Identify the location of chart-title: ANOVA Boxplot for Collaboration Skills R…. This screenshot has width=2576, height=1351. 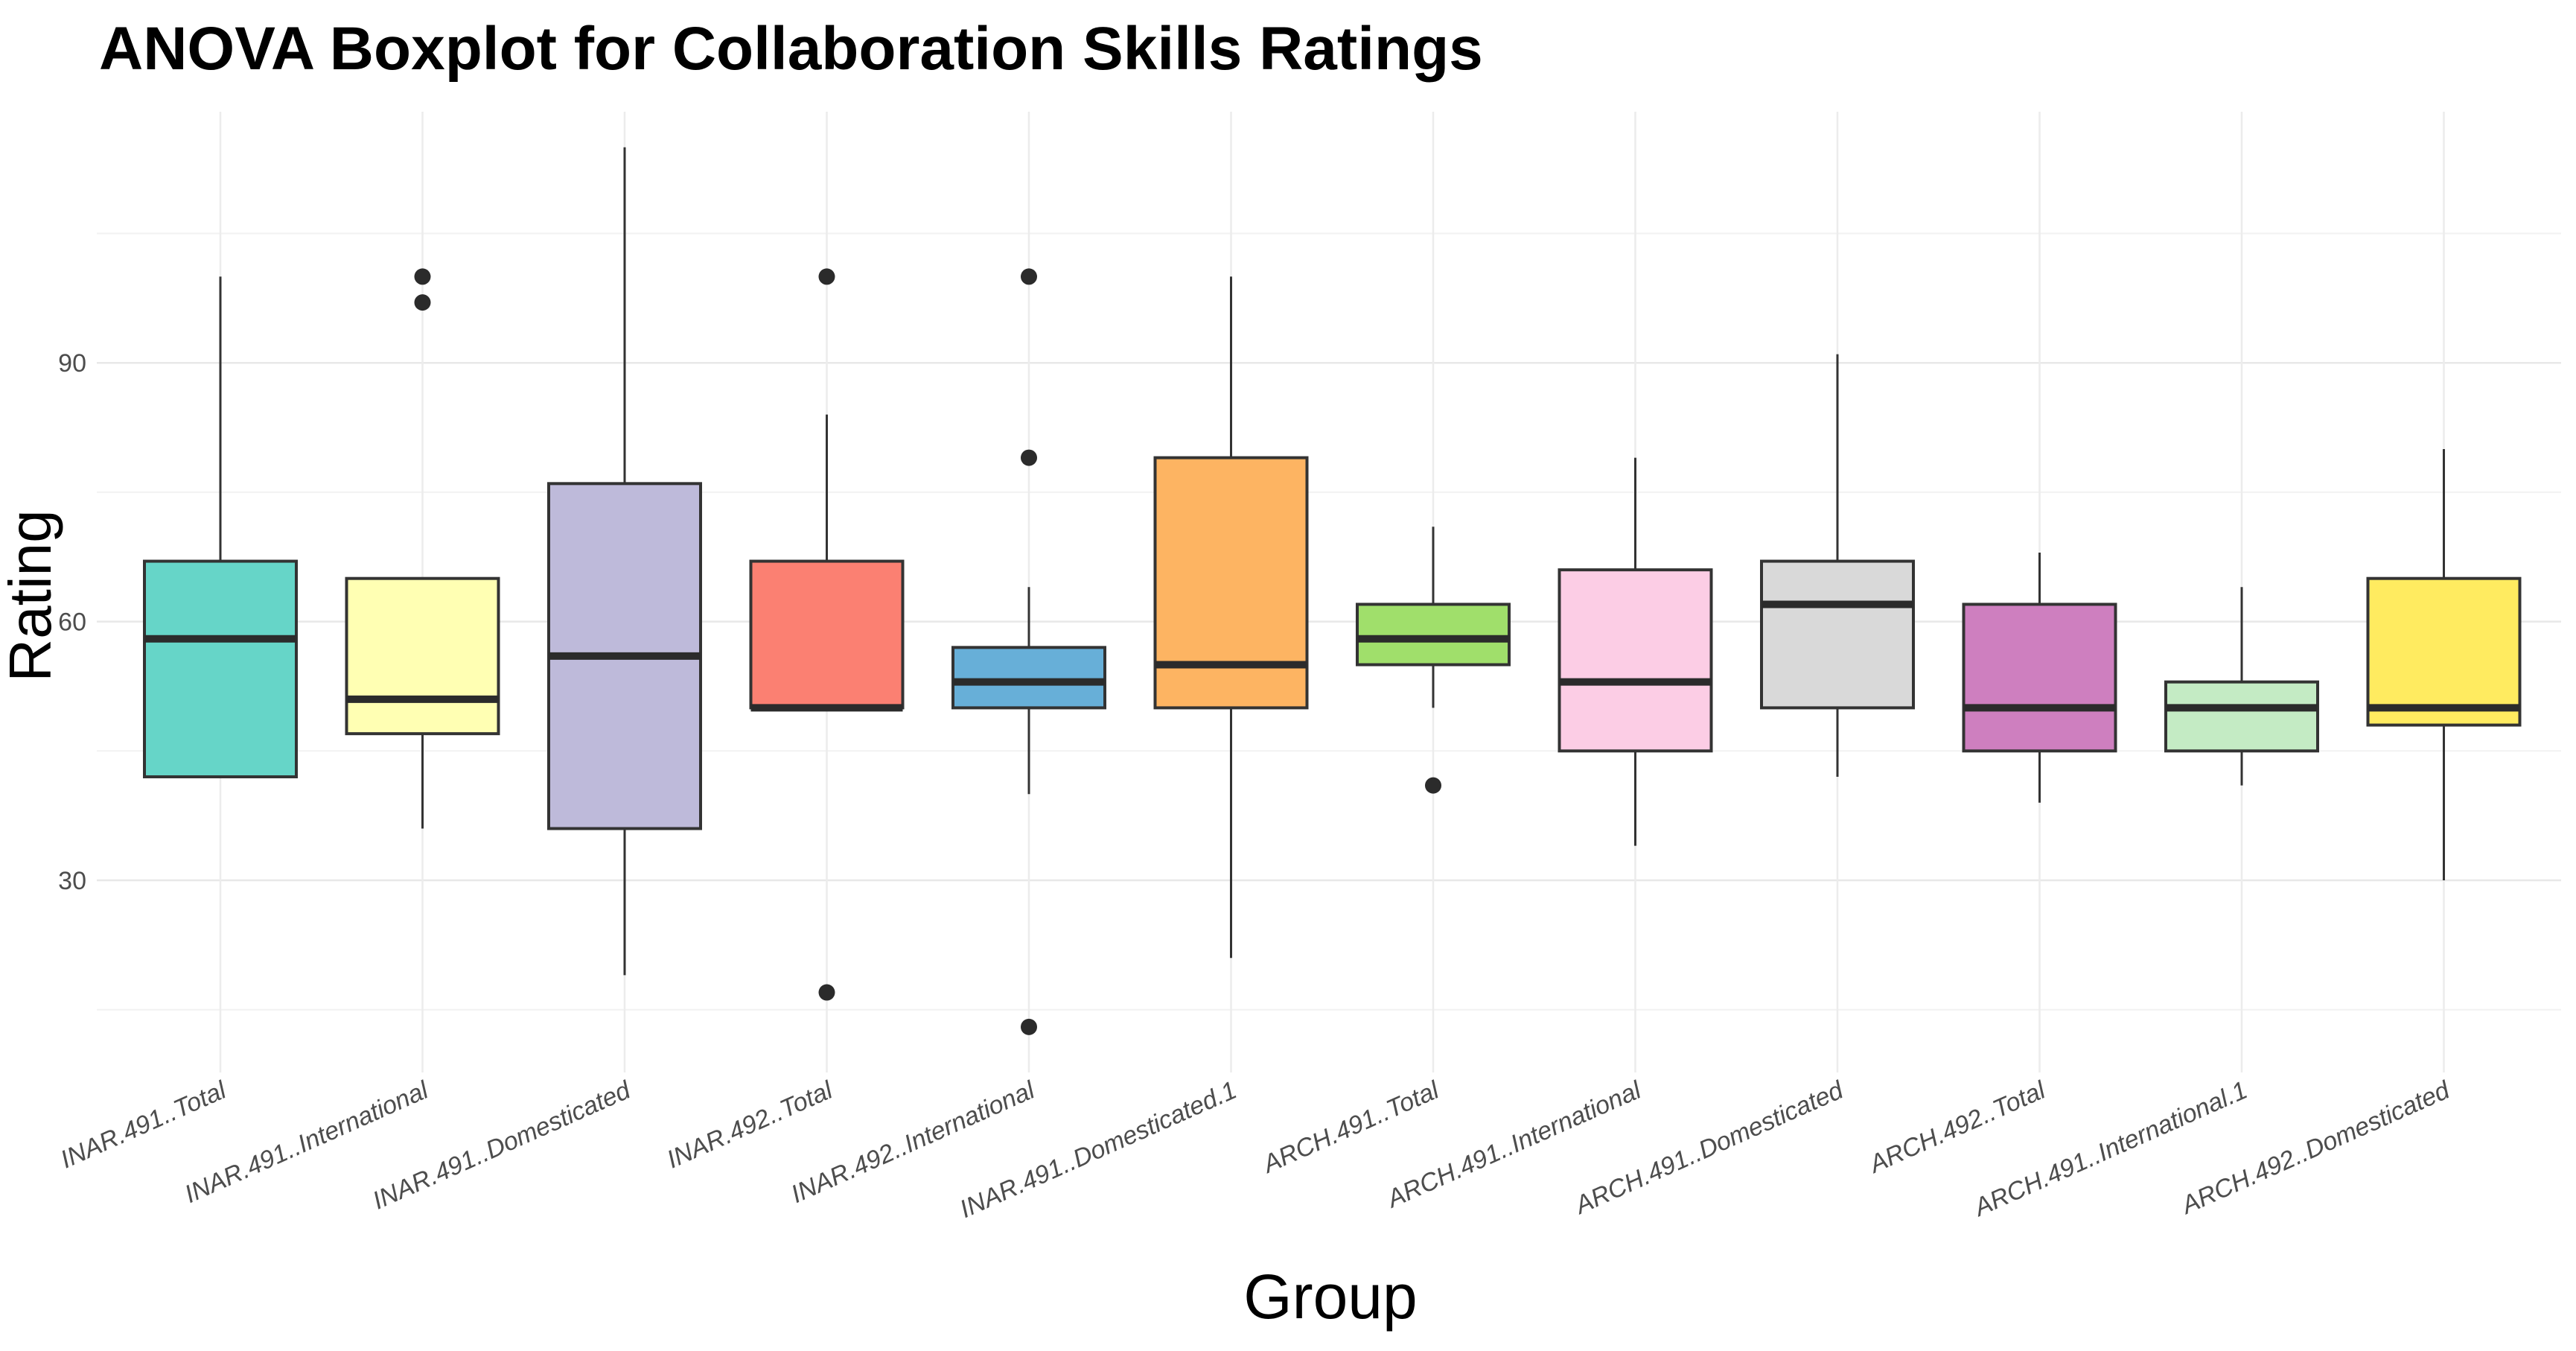
(791, 49).